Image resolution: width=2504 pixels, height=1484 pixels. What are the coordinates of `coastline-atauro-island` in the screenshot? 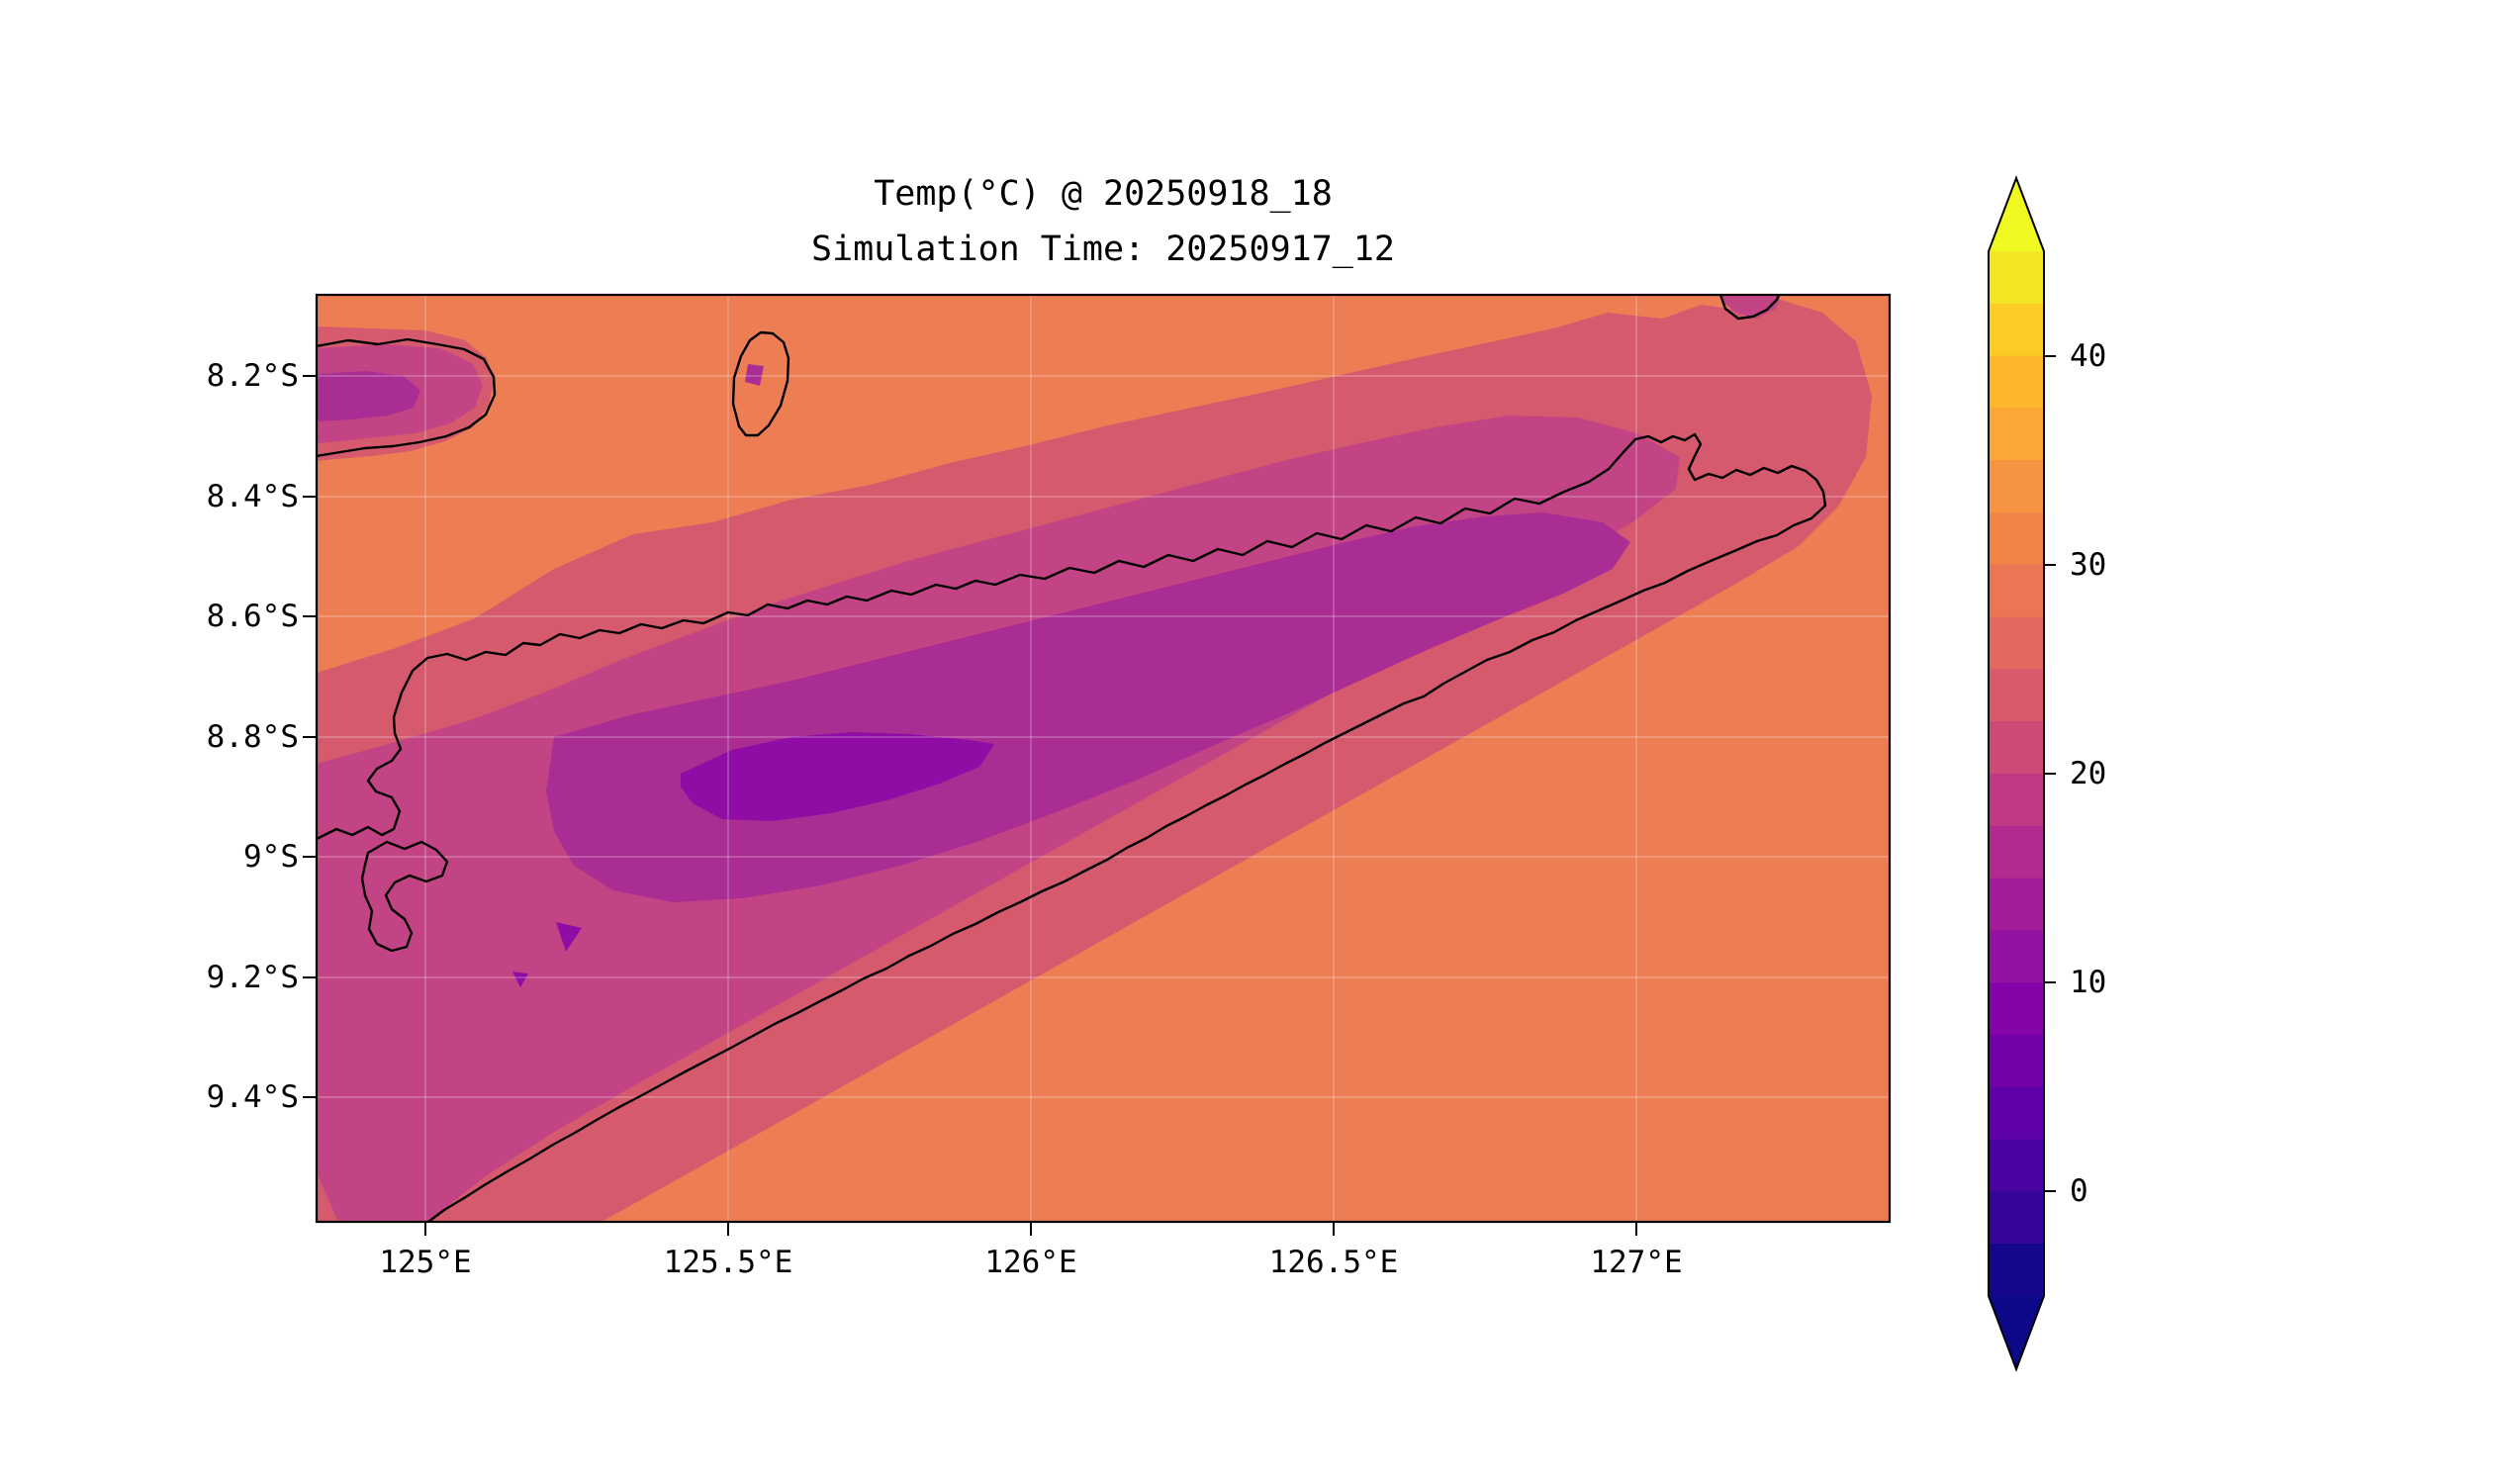 It's located at (760, 383).